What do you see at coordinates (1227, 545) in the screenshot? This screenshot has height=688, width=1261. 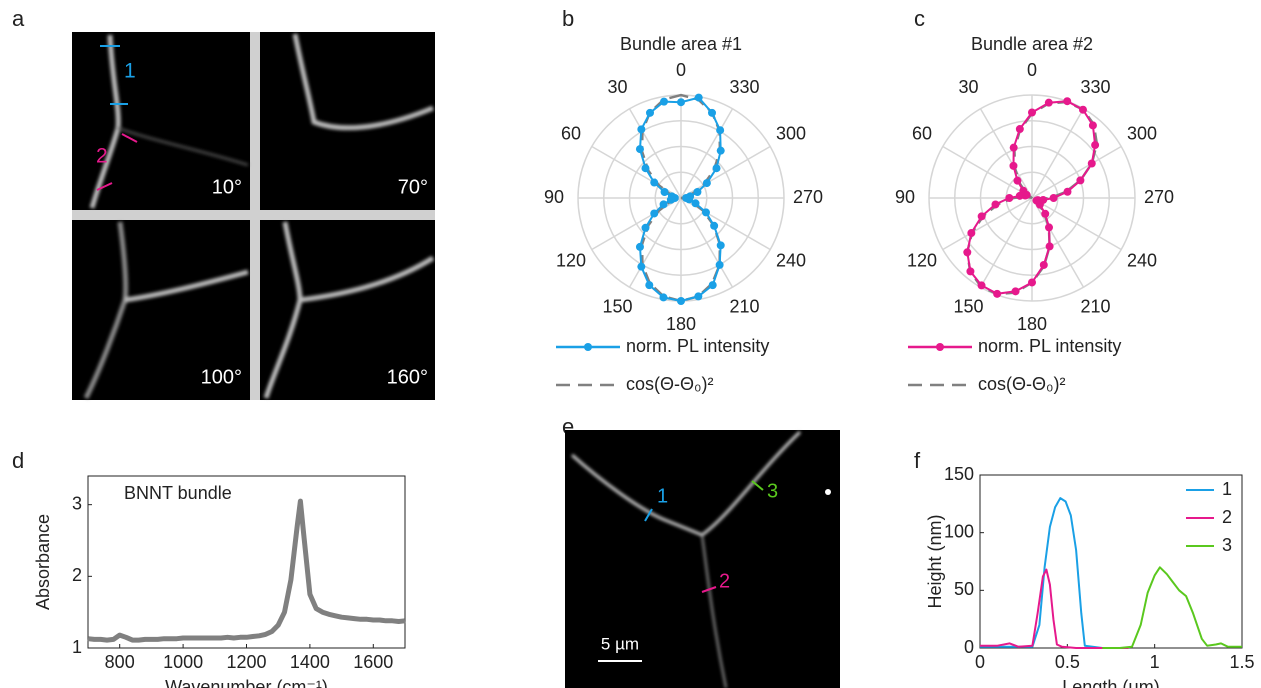 I see `legend-label: 3` at bounding box center [1227, 545].